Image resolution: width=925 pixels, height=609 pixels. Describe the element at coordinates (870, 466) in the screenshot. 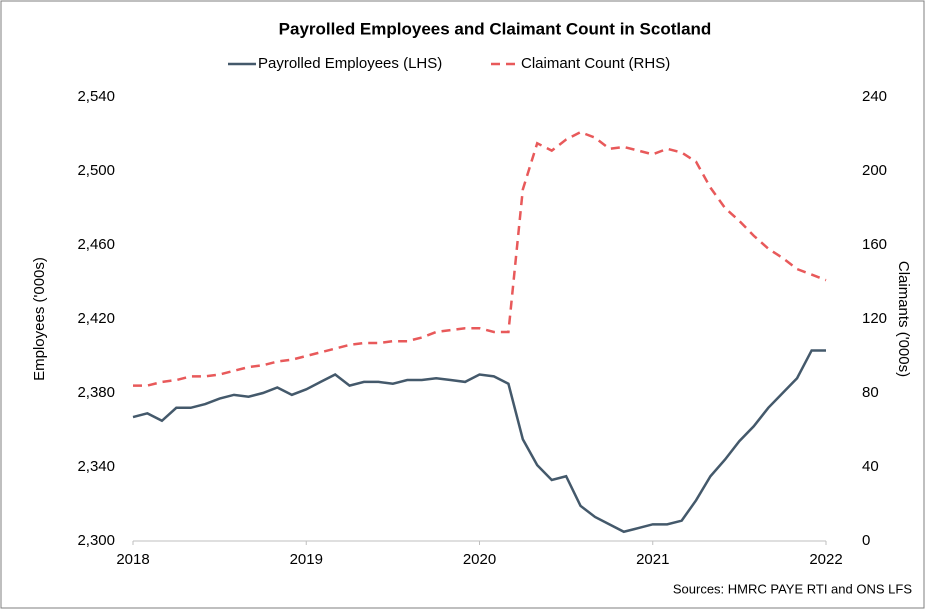

I see `y2-tick-label: 40` at that location.